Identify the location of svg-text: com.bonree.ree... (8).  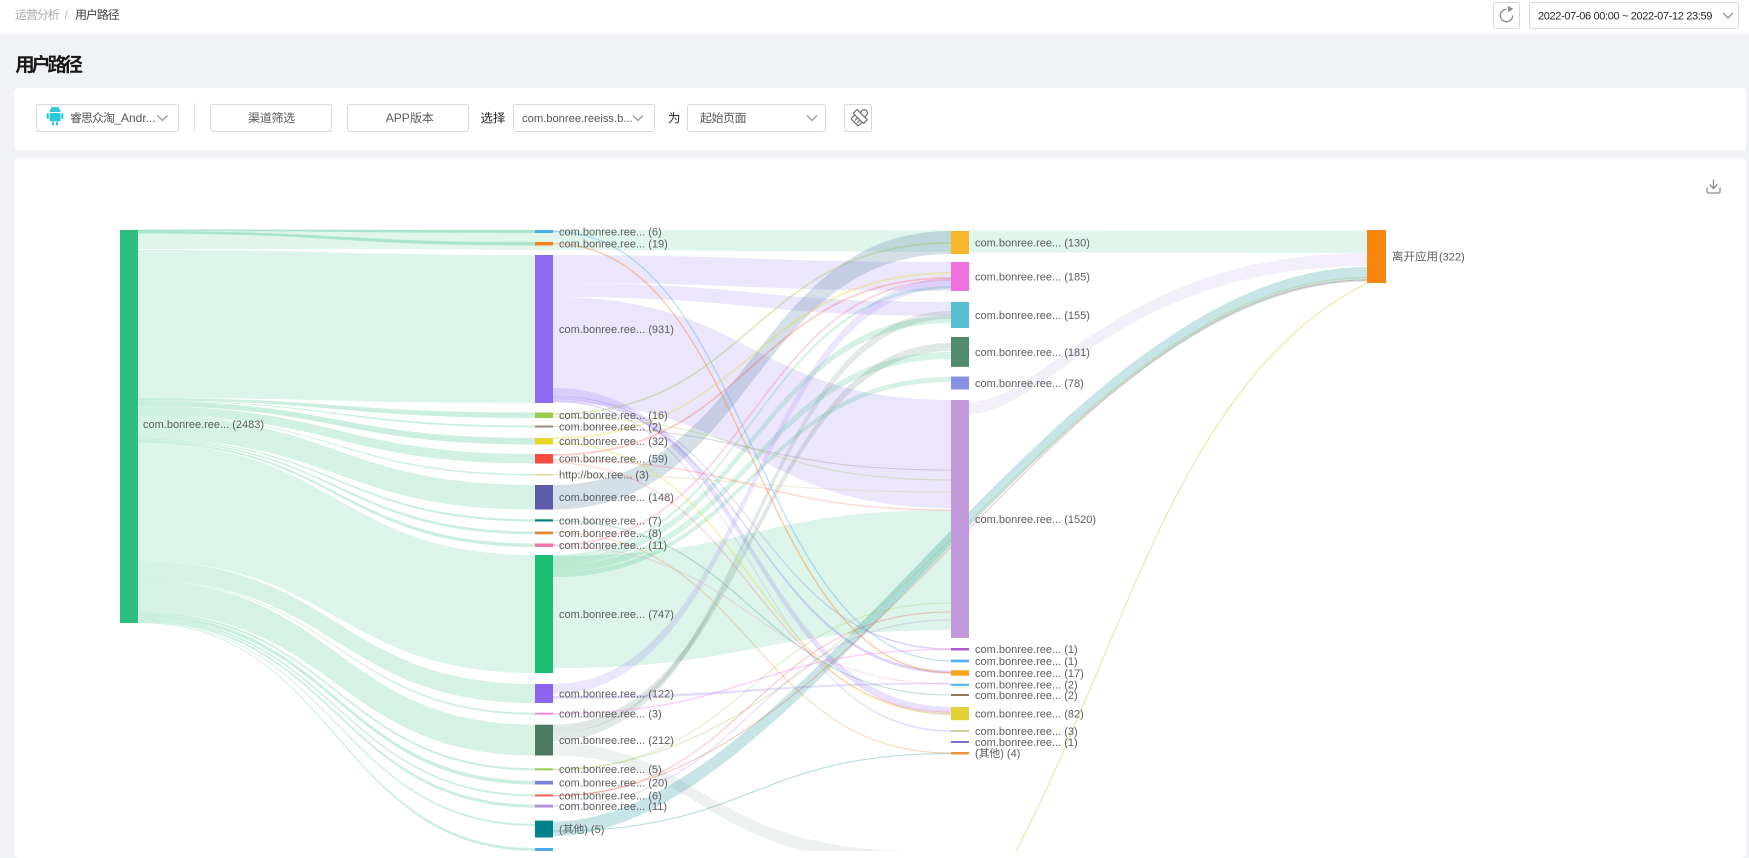
(610, 534).